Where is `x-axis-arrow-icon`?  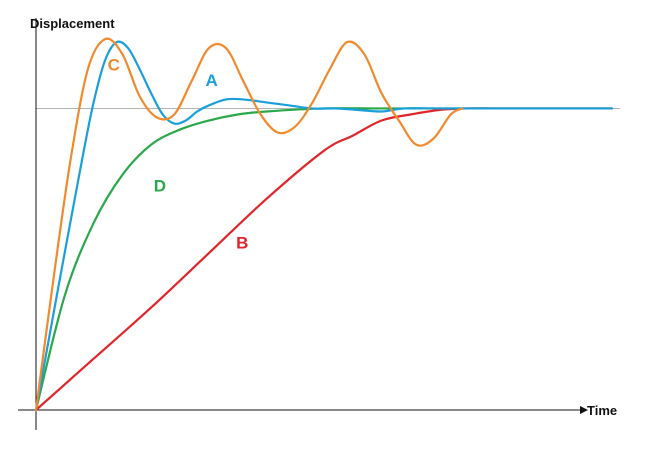 x-axis-arrow-icon is located at coordinates (584, 410).